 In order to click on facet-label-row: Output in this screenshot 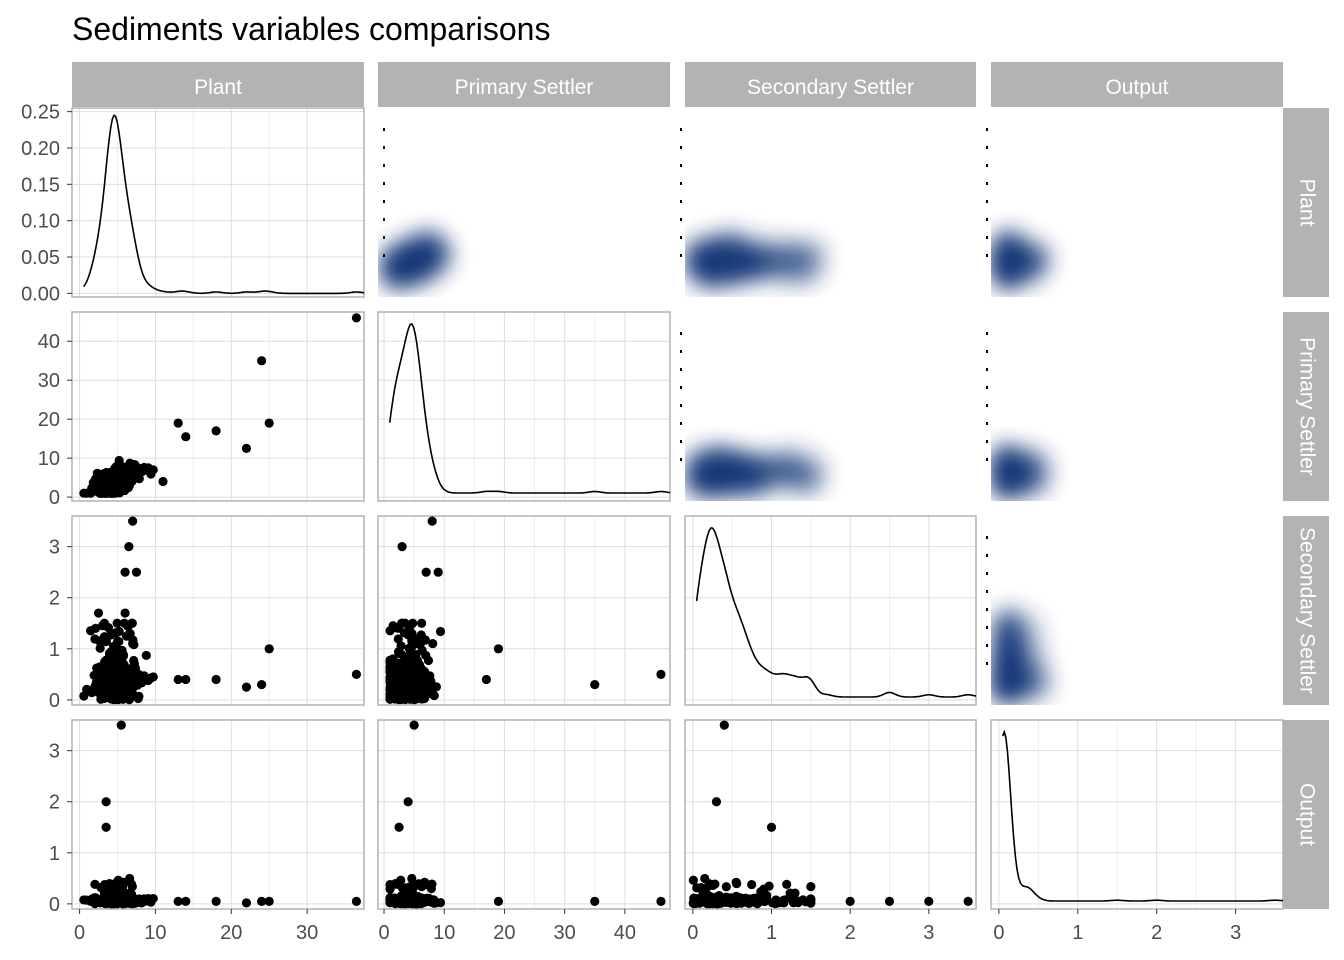, I will do `click(1306, 814)`.